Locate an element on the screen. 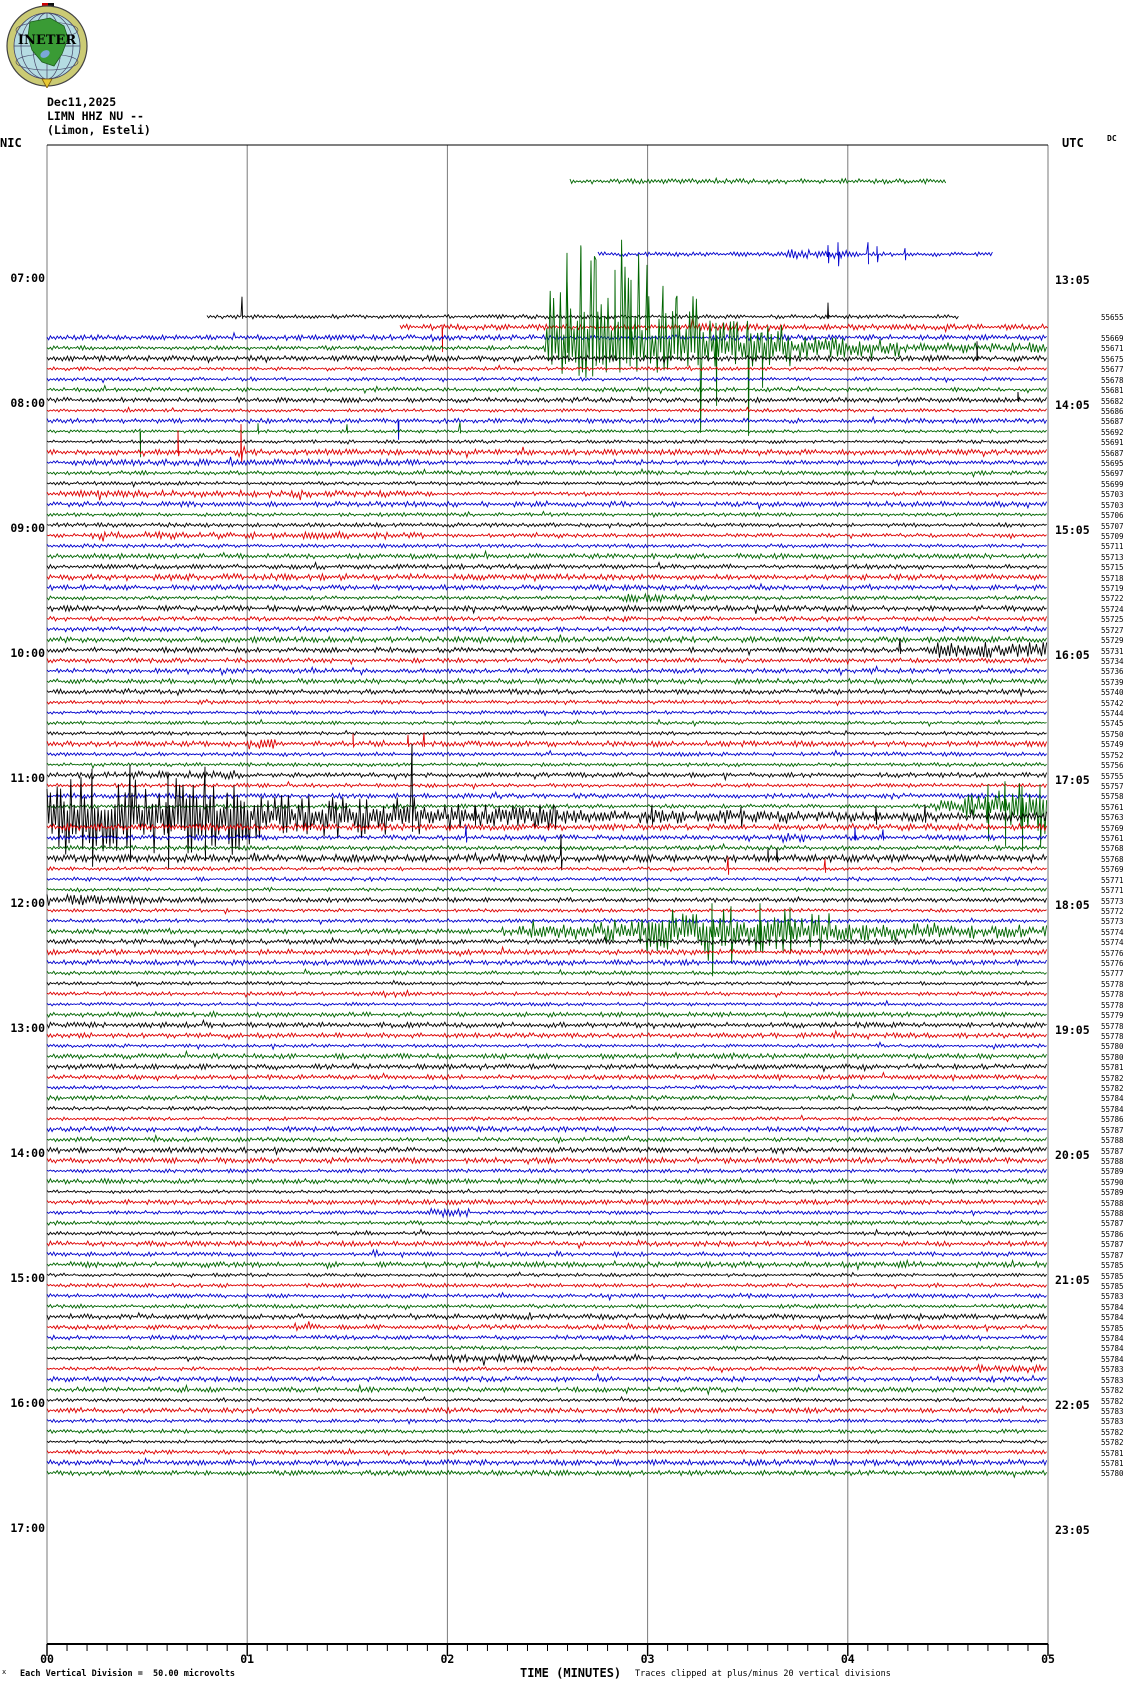 The height and width of the screenshot is (1689, 1130). dc-offset-label: 55745 is located at coordinates (1112, 724).